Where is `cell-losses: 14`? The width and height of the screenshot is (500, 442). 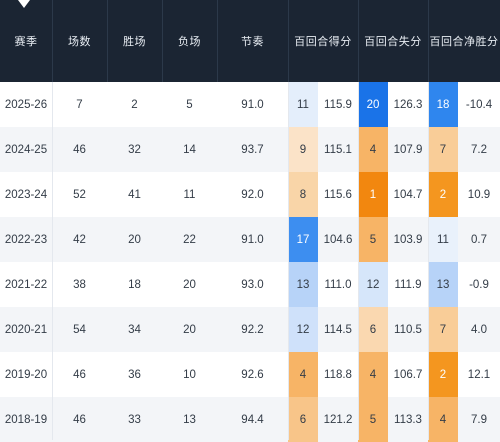
cell-losses: 14 is located at coordinates (189, 149).